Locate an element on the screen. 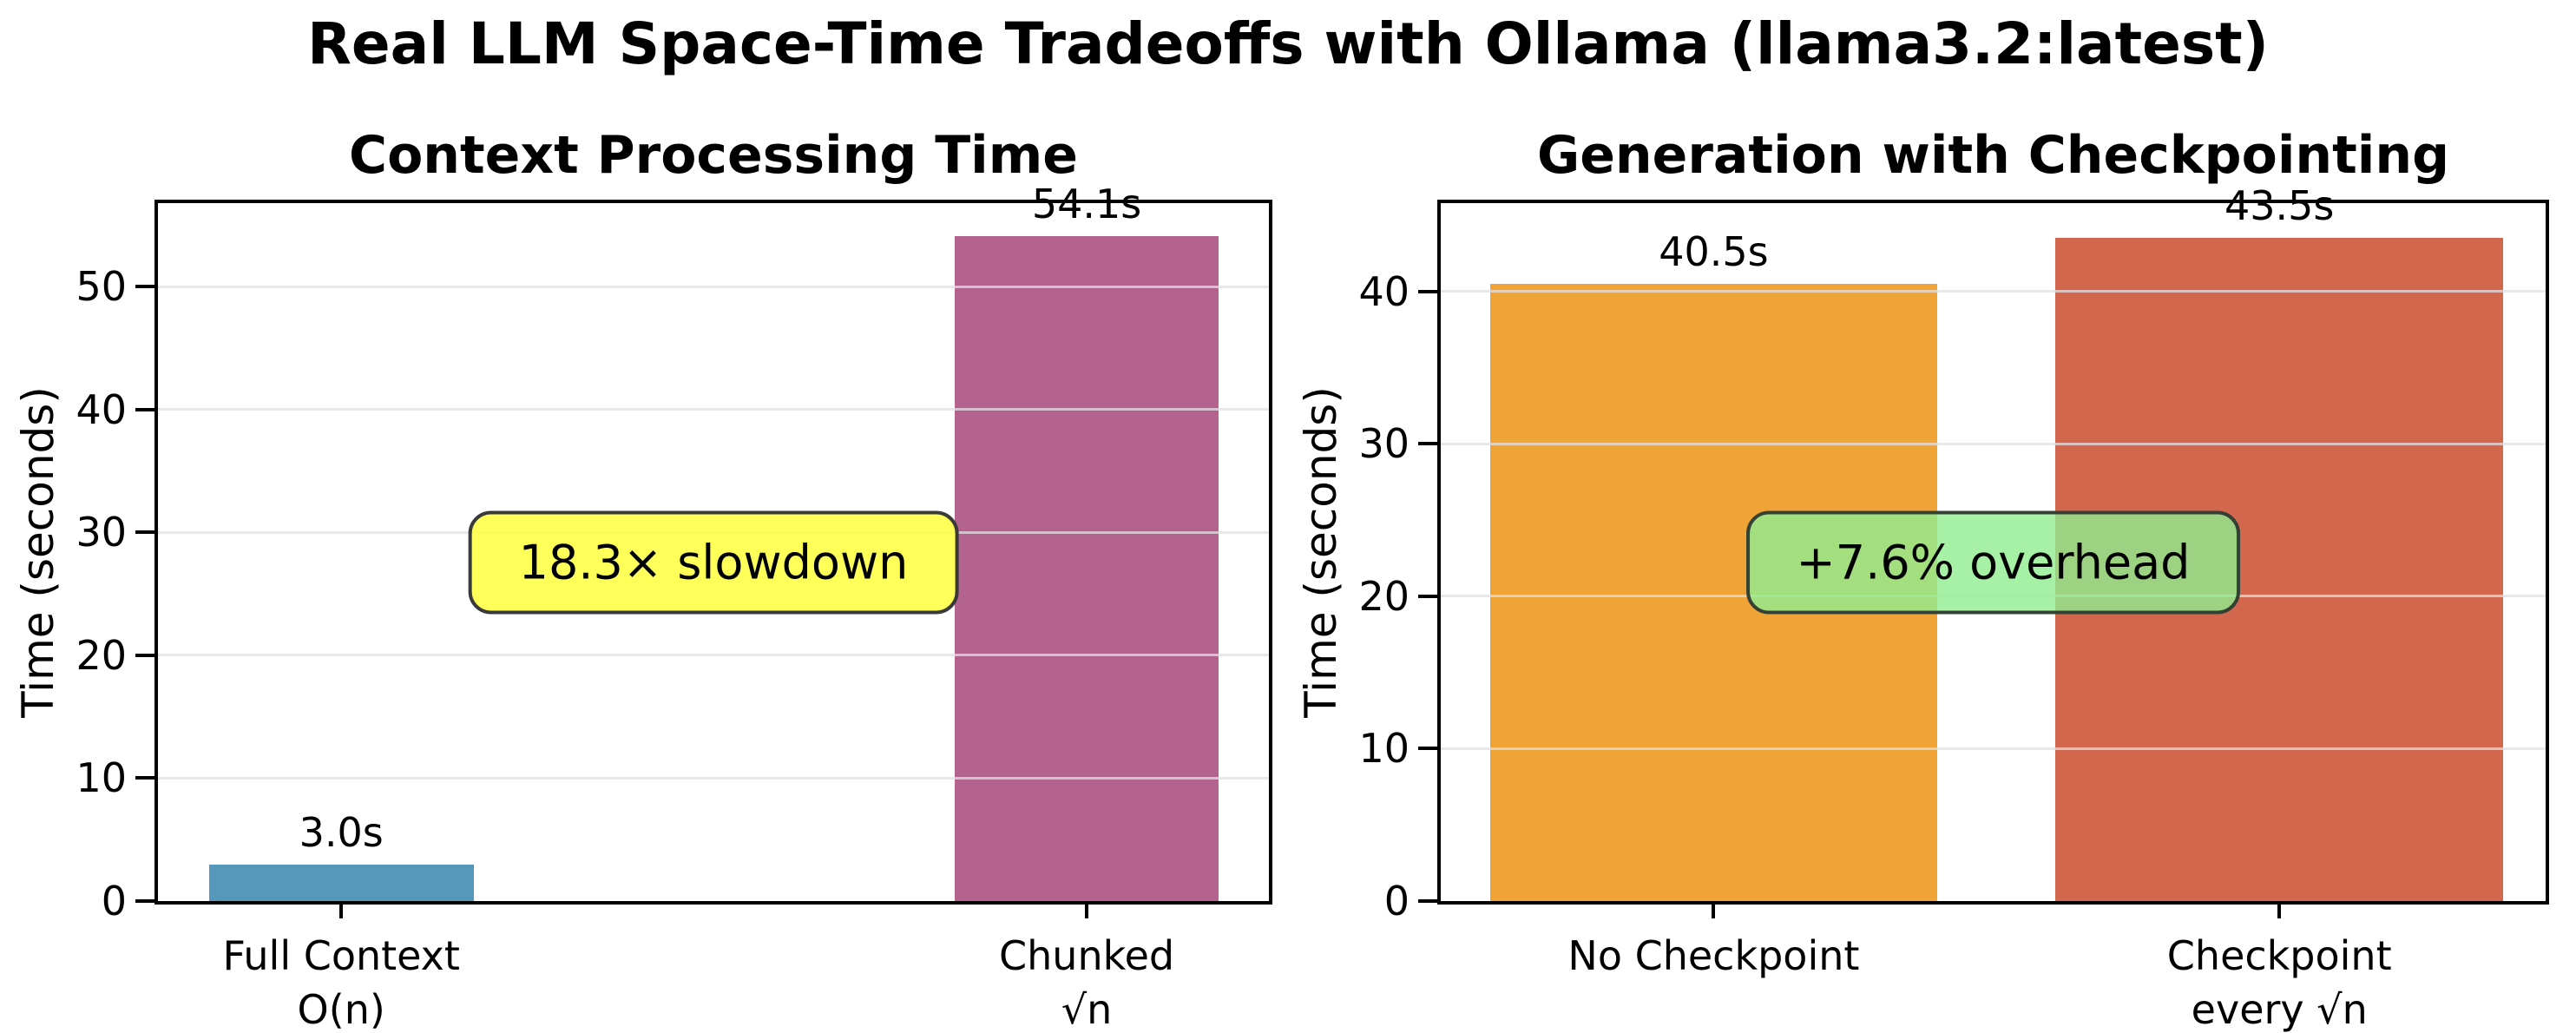 This screenshot has height=1033, width=2576. x-tick-label: Checkpoint every √n is located at coordinates (2279, 983).